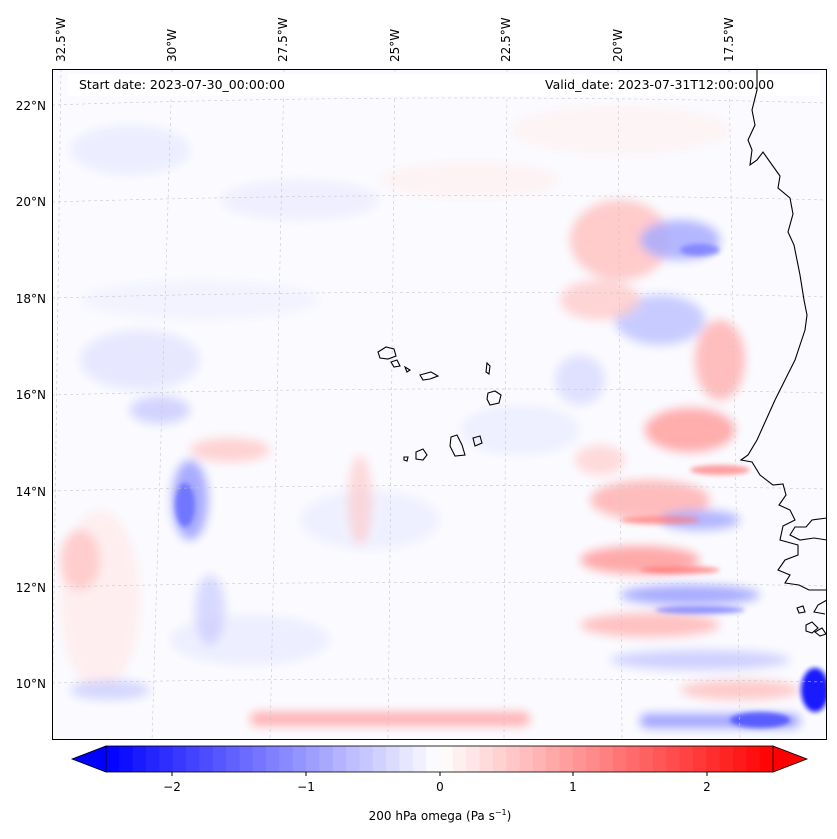  I want to click on lat-tick-label: 14°N, so click(30, 492).